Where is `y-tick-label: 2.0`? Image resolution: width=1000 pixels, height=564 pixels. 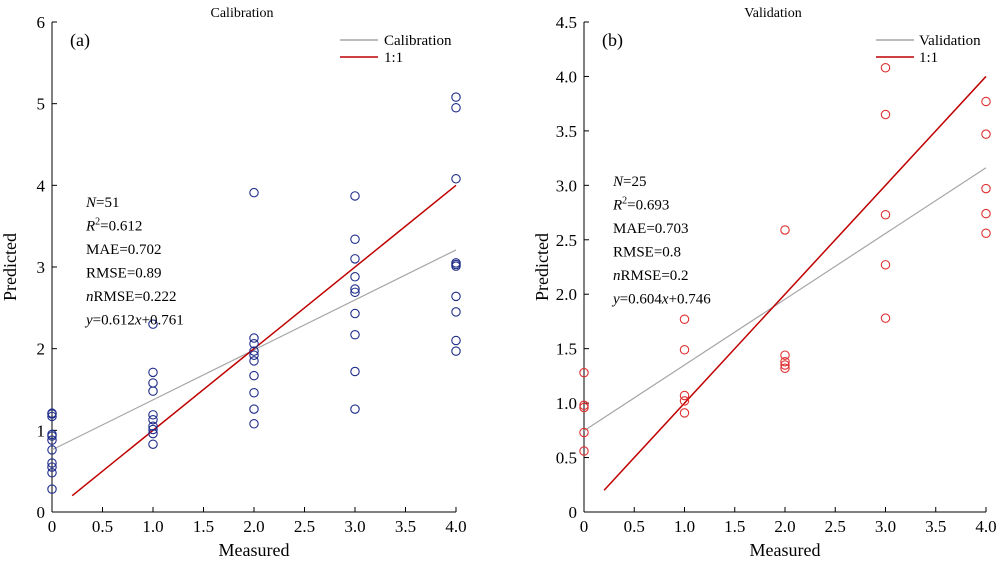
y-tick-label: 2.0 is located at coordinates (566, 294).